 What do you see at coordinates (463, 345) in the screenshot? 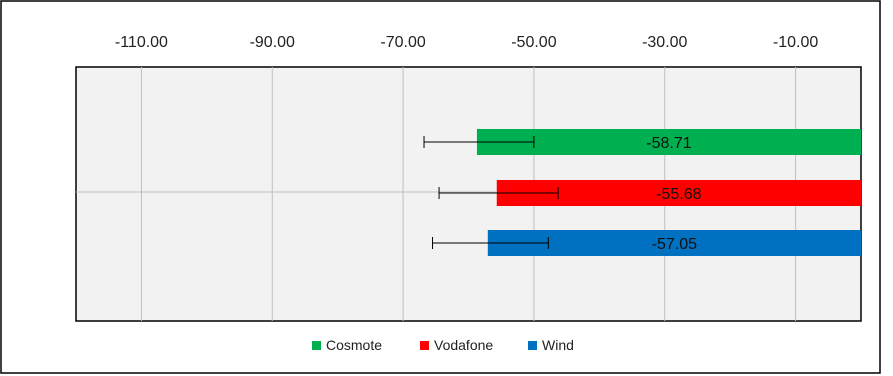
I see `legend-label-vodafone: Vodafone` at bounding box center [463, 345].